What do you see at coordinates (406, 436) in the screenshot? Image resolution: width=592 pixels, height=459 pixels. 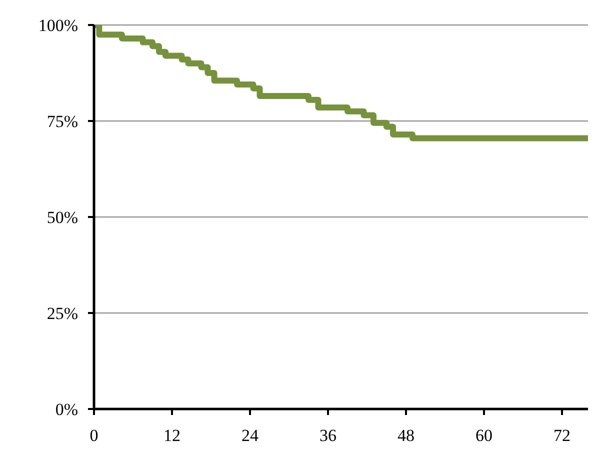 I see `x-tick-label: 48` at bounding box center [406, 436].